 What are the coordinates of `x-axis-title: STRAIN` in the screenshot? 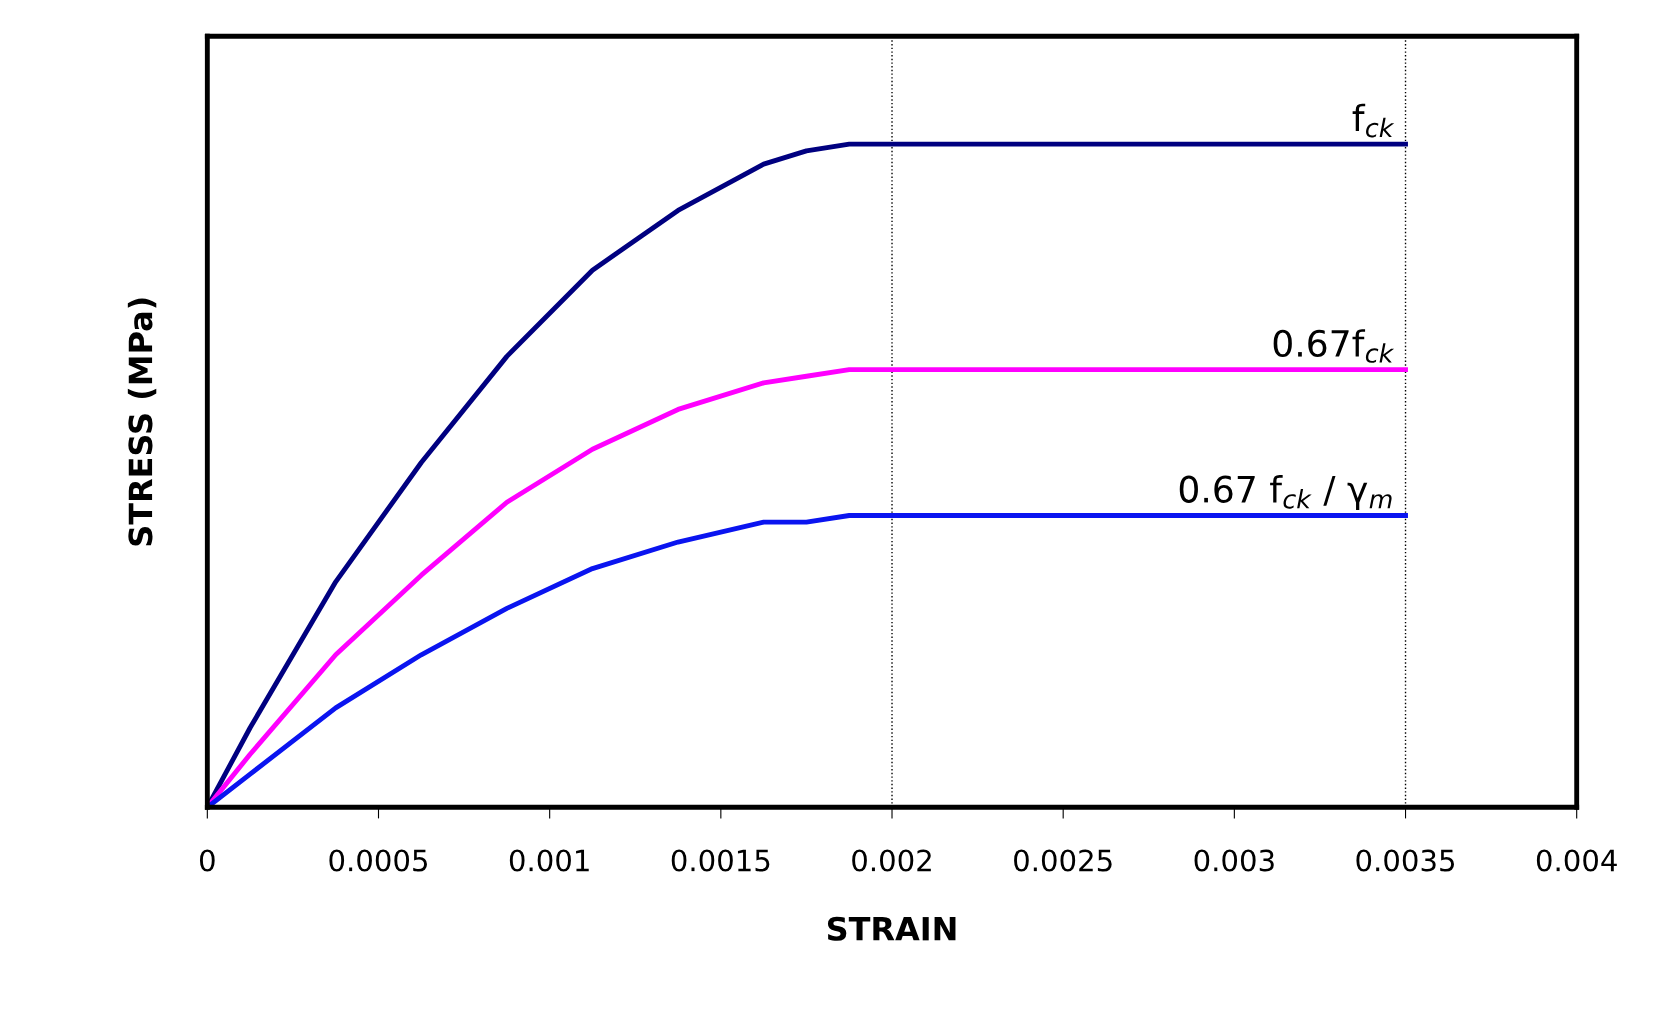 It's located at (891, 928).